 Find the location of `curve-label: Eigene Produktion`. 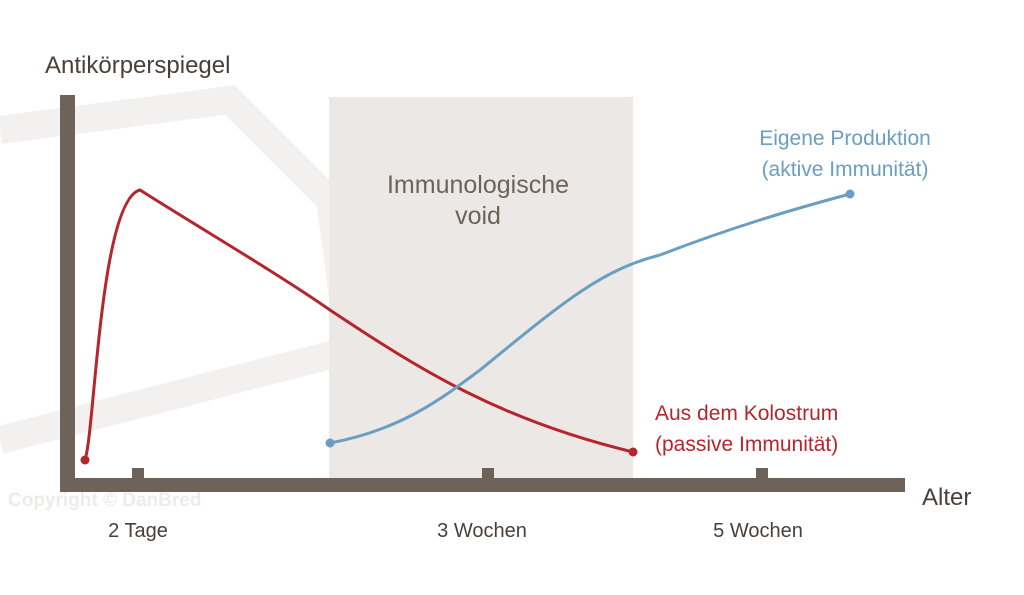

curve-label: Eigene Produktion is located at coordinates (845, 138).